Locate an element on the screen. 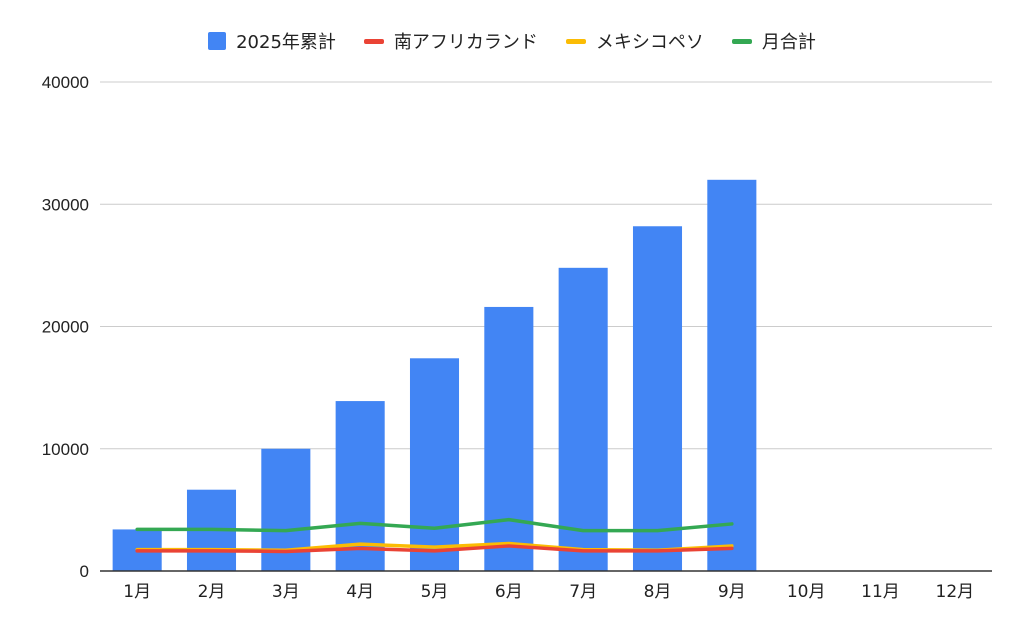  y-tick-label: 20000 is located at coordinates (65, 327).